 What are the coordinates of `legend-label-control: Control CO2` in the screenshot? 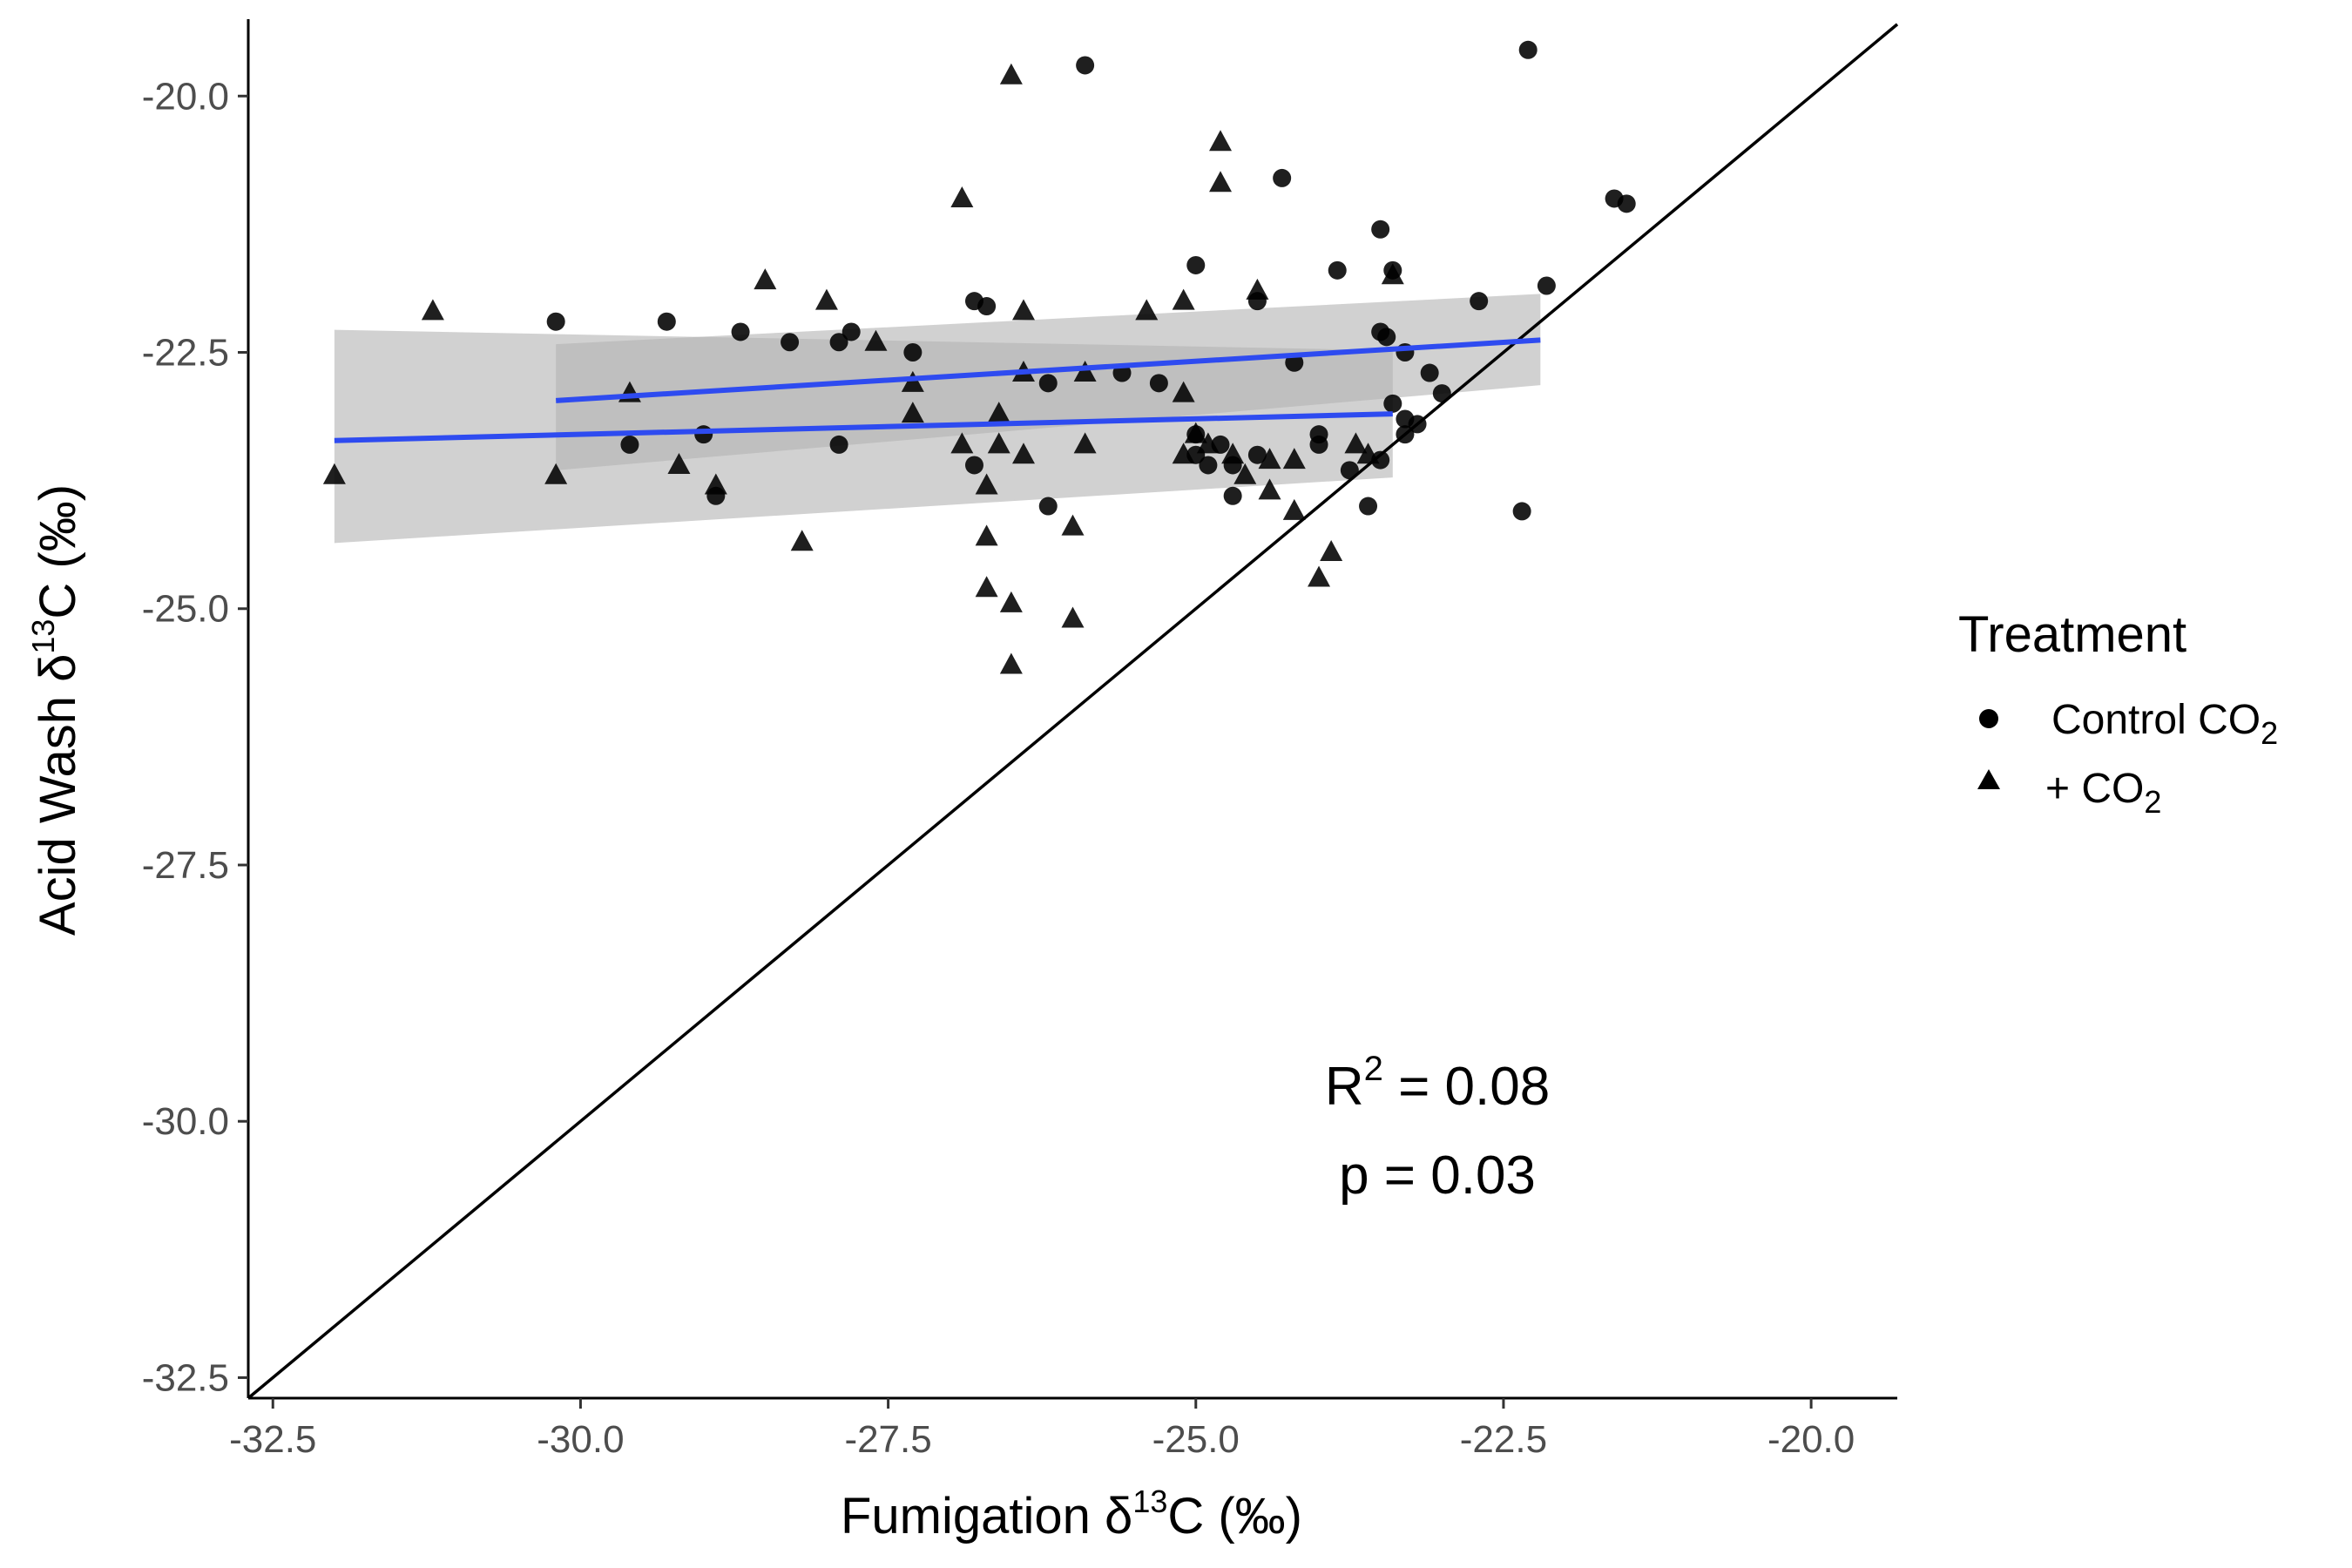 It's located at (2164, 724).